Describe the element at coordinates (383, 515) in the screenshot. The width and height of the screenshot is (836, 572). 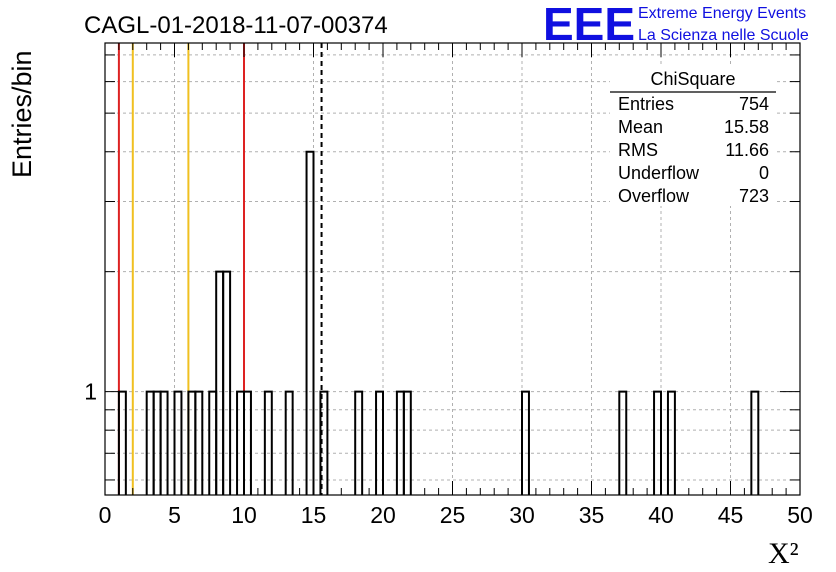
I see `x-tick-label: 20` at that location.